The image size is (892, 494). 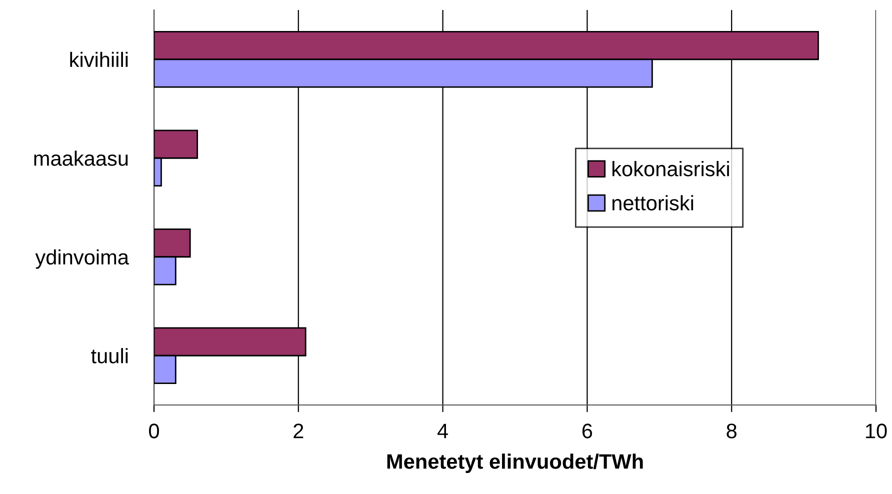 What do you see at coordinates (299, 431) in the screenshot?
I see `x-tick-label: 2` at bounding box center [299, 431].